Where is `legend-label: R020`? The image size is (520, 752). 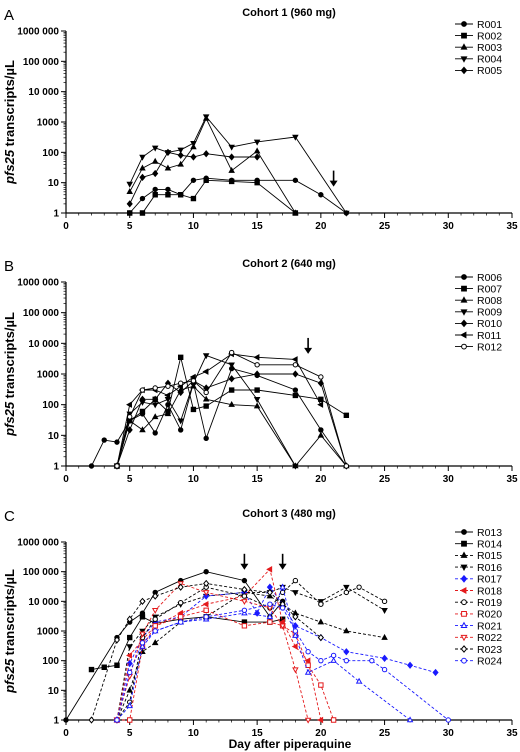
legend-label: R020 is located at coordinates (489, 615).